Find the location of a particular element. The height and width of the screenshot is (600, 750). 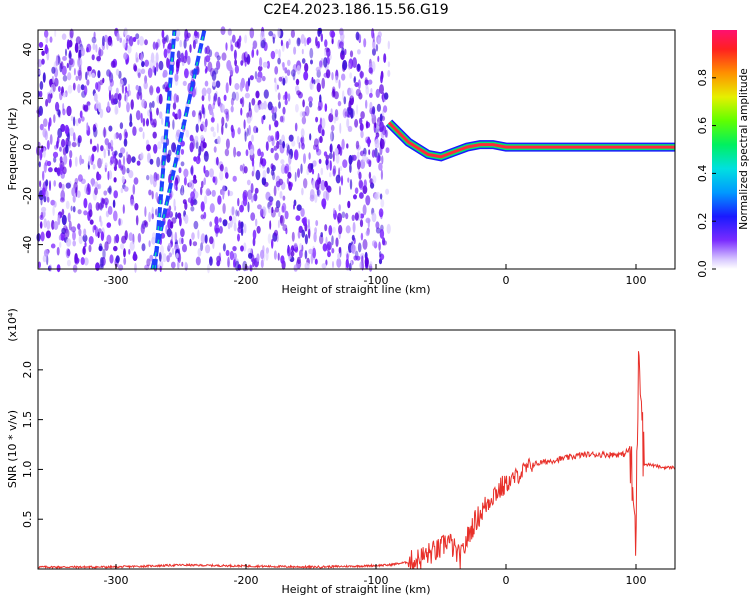

colorbar-ticks: 0.0 0.2 0.4 0.6 0.8 is located at coordinates (706, 173).